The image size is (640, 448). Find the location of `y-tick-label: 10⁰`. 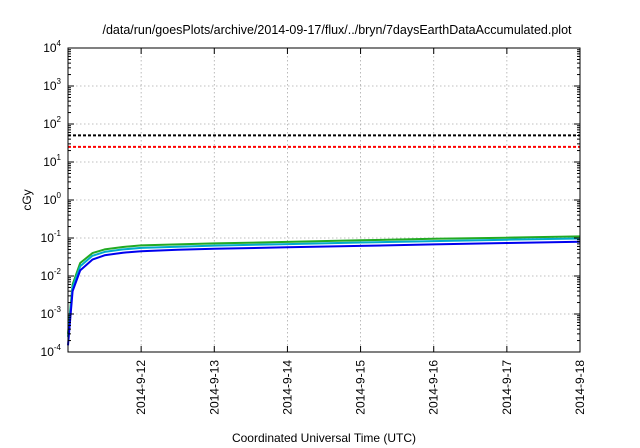

y-tick-label: 10⁰ is located at coordinates (52, 199).